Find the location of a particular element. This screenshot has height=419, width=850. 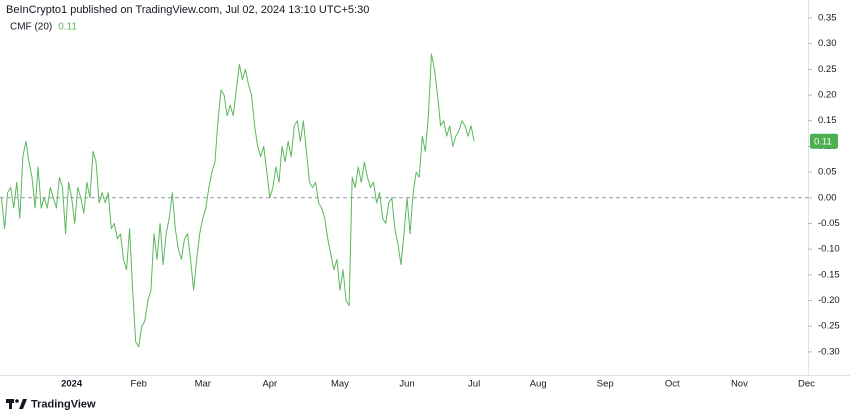

x-tick-label: Apr is located at coordinates (269, 384).